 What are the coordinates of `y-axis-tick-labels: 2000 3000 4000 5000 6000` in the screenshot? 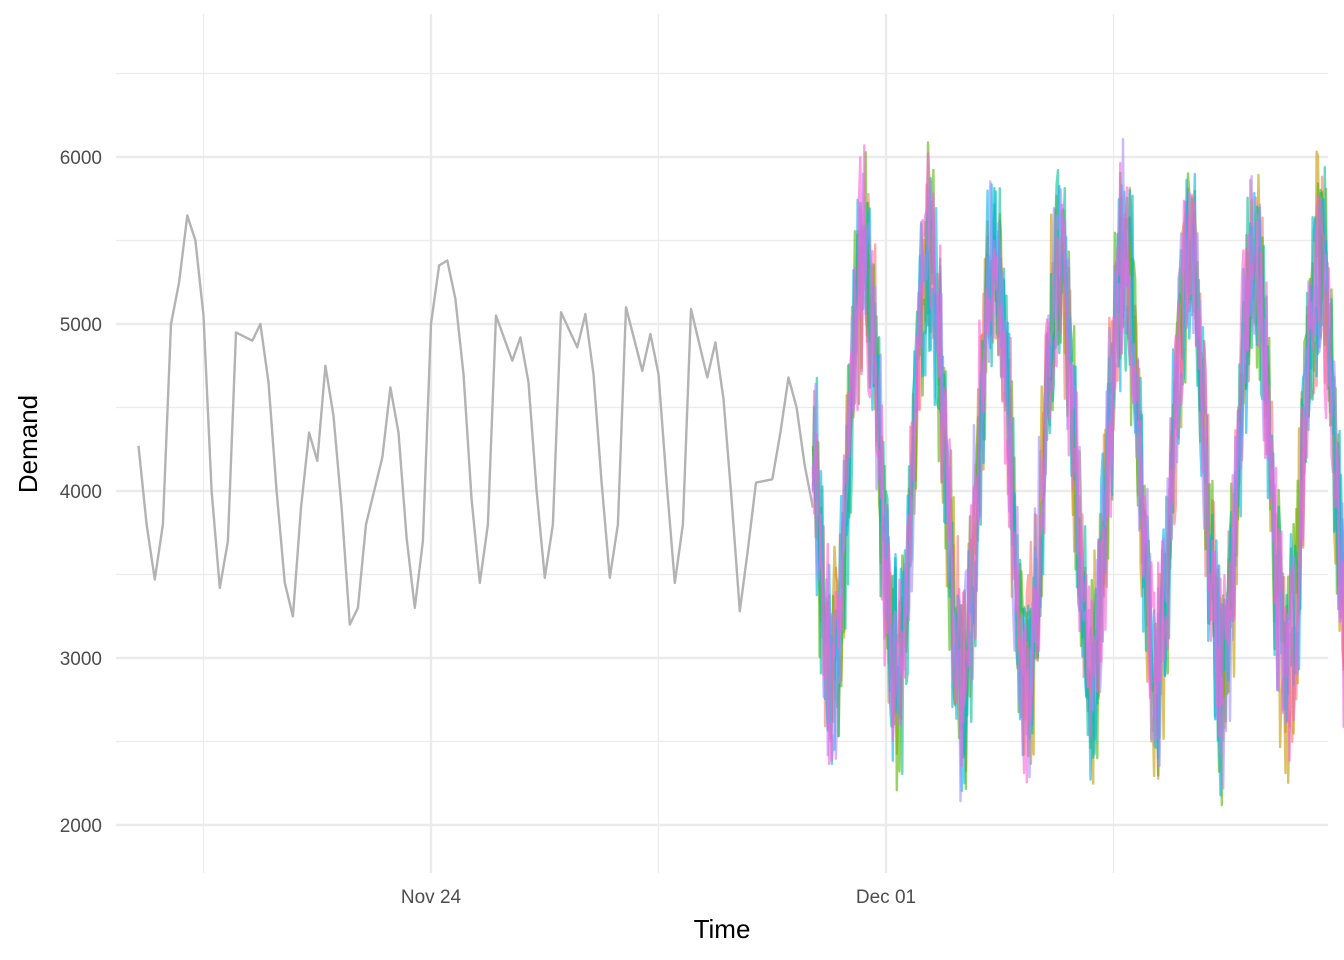 It's located at (81, 492).